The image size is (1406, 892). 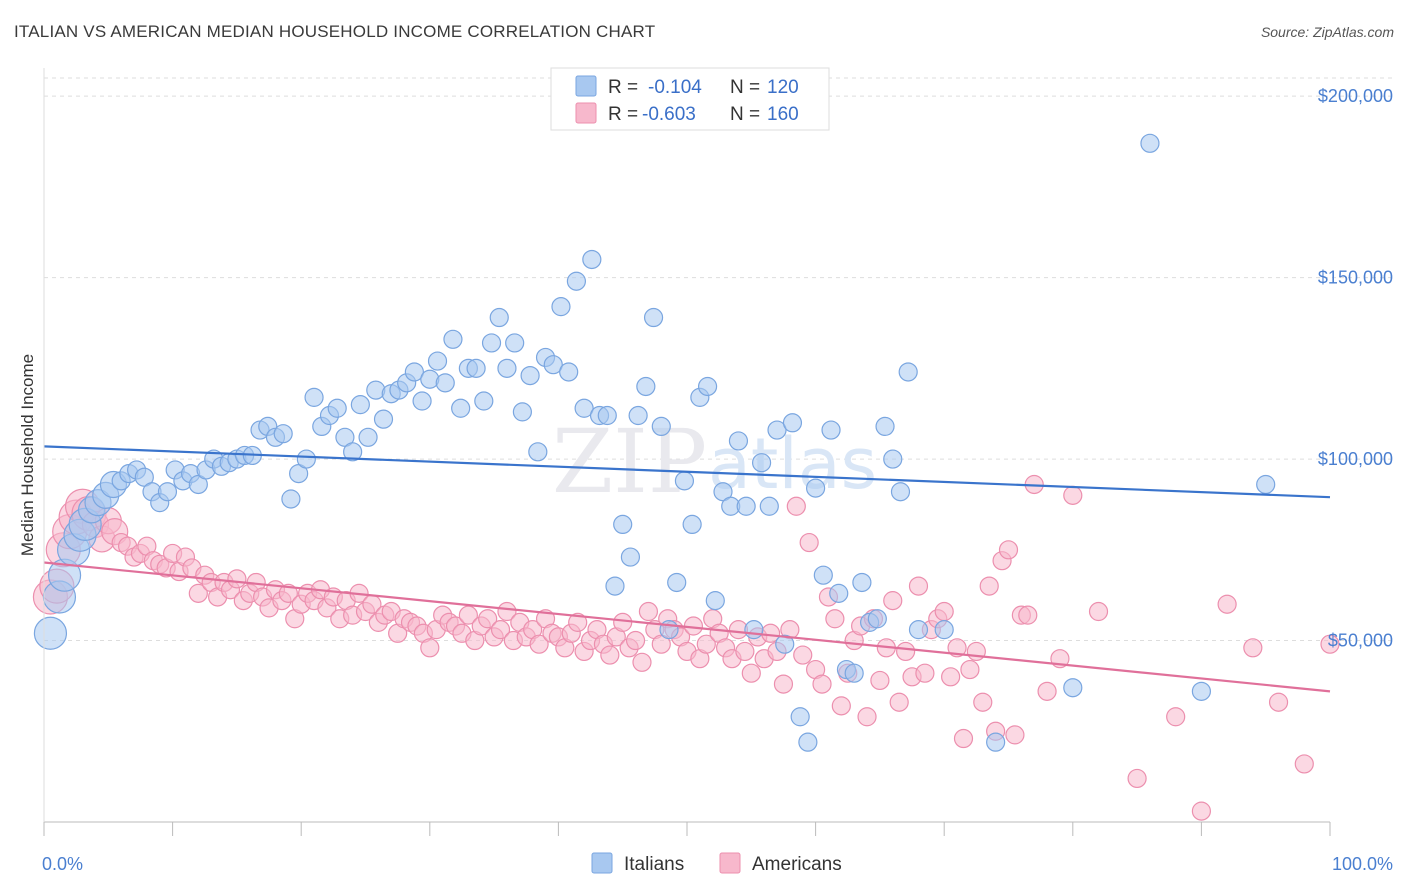 I want to click on bottom-legend-label-italians: Italians, so click(x=654, y=864).